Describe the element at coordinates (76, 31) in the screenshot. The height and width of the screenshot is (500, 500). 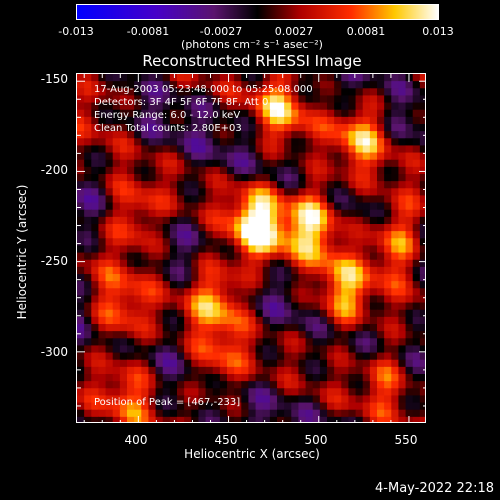
I see `colorbar-tick: -0.013` at that location.